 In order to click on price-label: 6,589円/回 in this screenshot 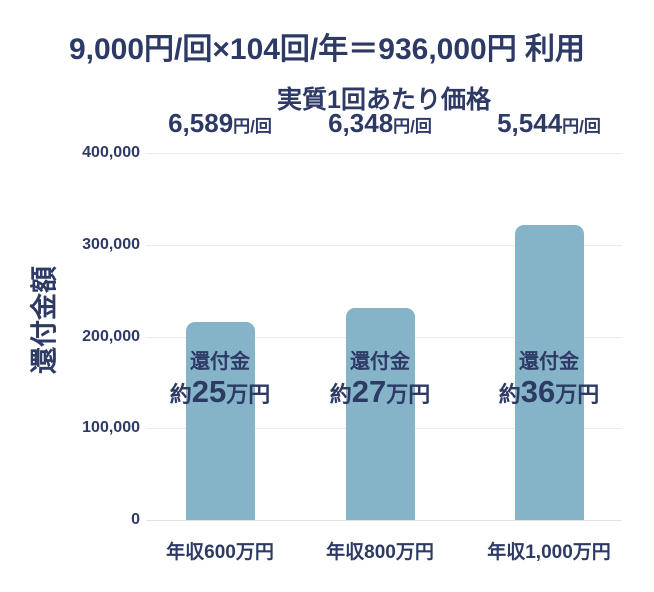, I will do `click(220, 123)`.